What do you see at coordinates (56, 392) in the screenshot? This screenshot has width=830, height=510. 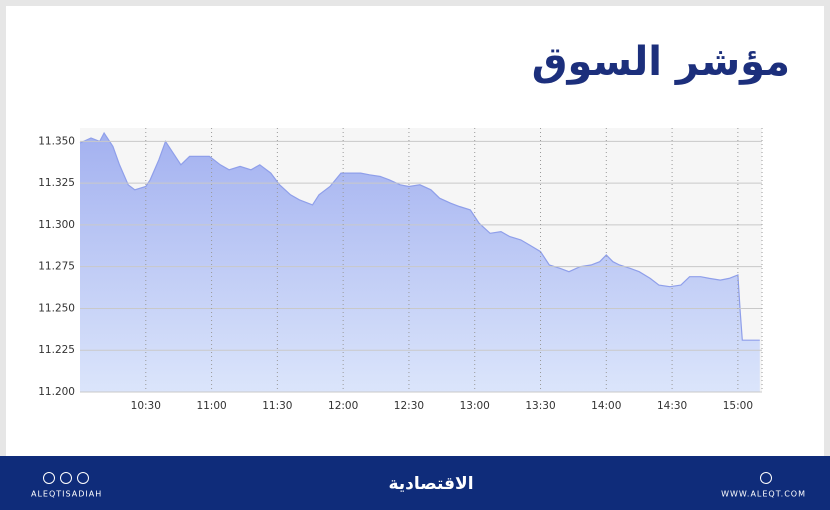 I see `y-tick-label: 11.200` at bounding box center [56, 392].